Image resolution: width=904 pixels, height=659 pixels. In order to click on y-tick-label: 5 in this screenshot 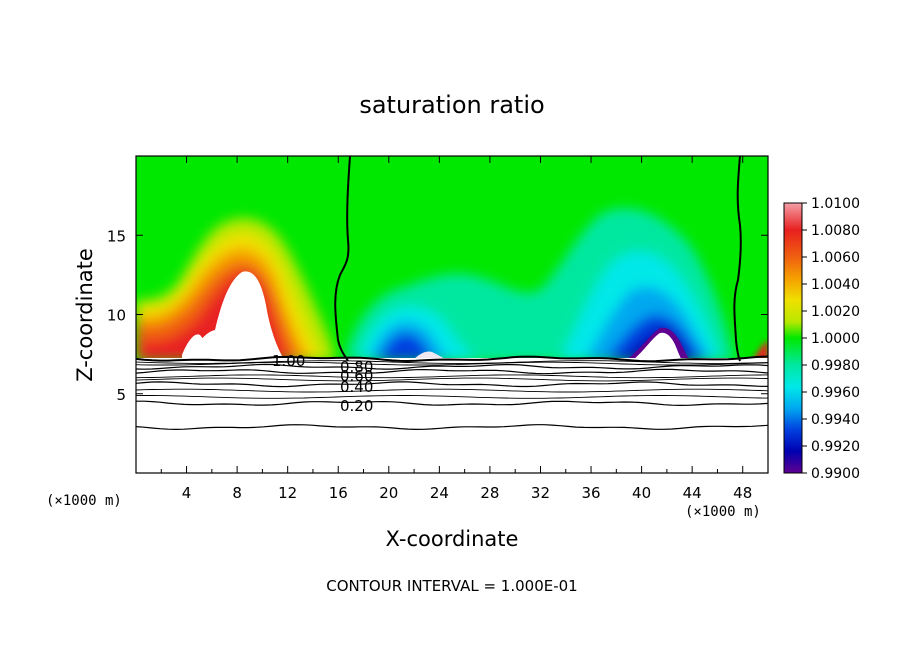, I will do `click(121, 395)`.